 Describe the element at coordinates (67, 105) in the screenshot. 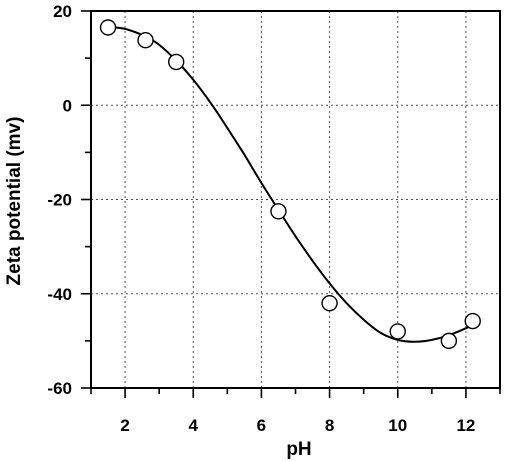

I see `y-tick-label: 0` at that location.